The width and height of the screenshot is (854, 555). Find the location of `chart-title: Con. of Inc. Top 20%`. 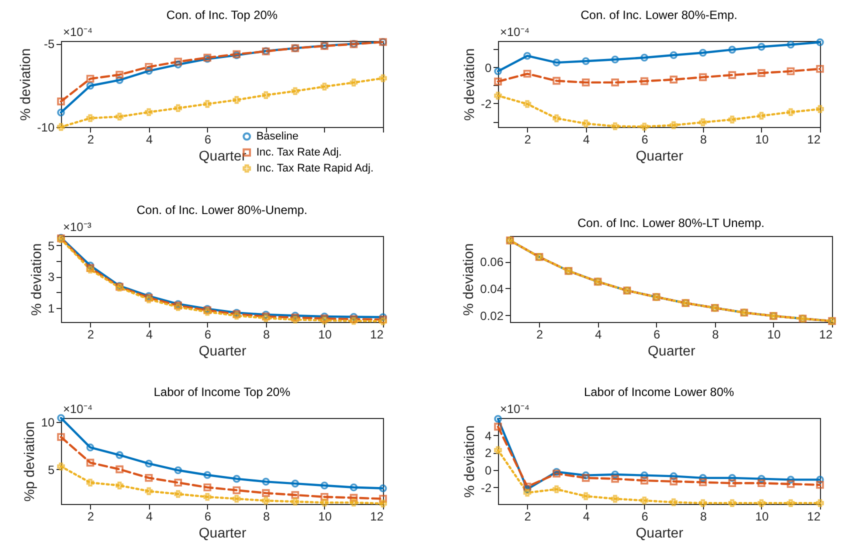

chart-title: Con. of Inc. Top 20% is located at coordinates (222, 15).